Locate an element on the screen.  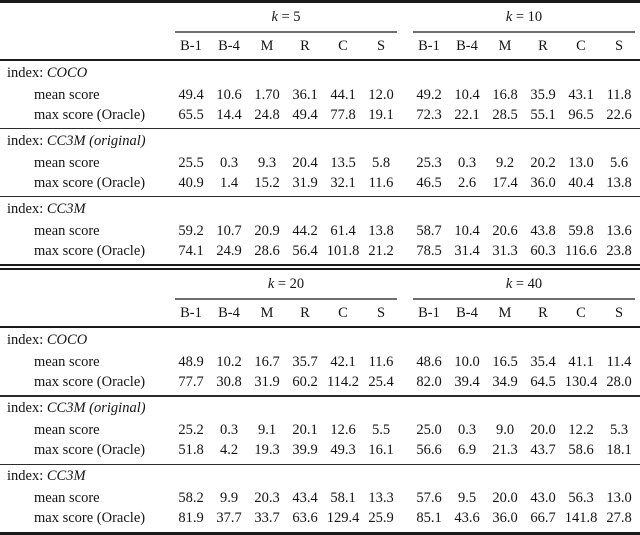
metric-value: 58.7 is located at coordinates (429, 230).